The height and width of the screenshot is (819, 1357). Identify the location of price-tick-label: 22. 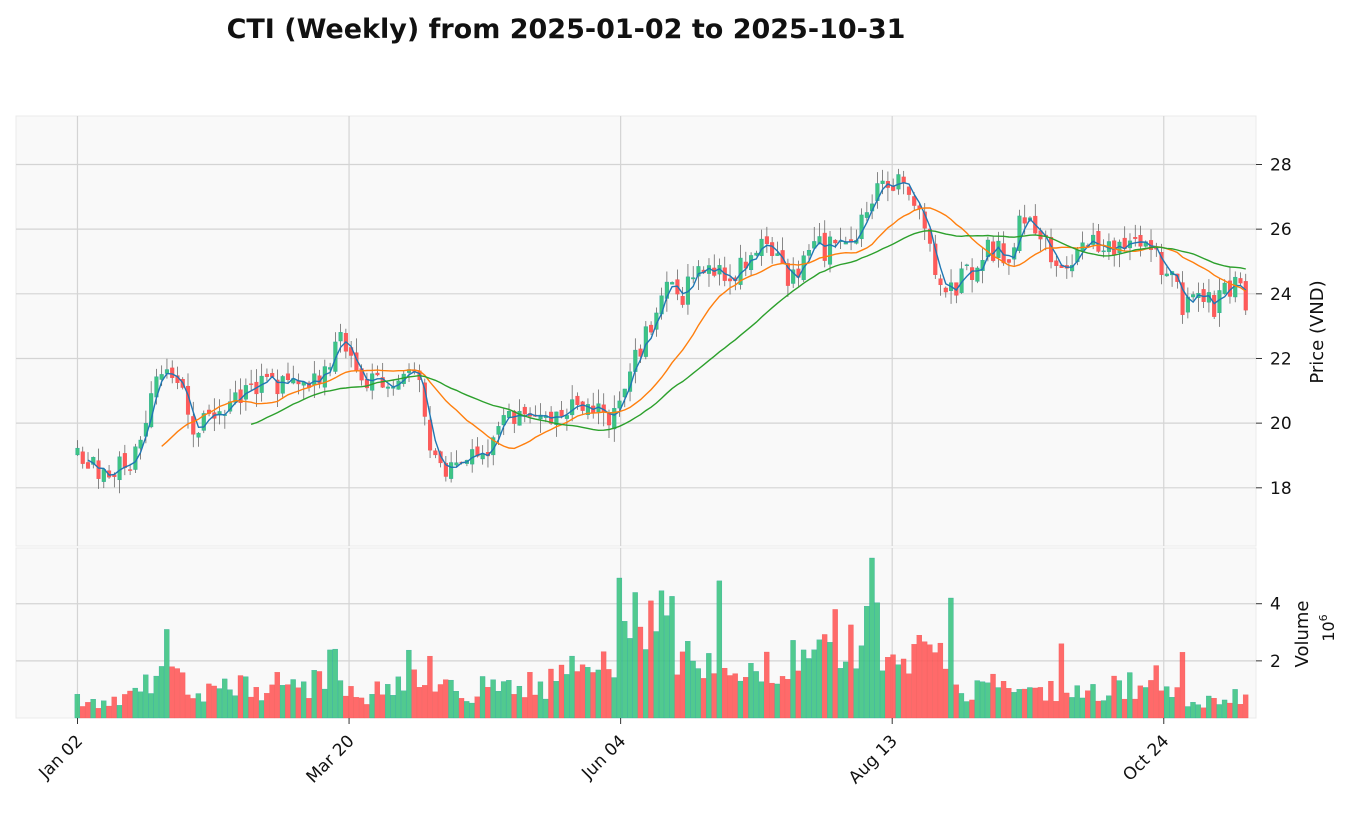
(1281, 359).